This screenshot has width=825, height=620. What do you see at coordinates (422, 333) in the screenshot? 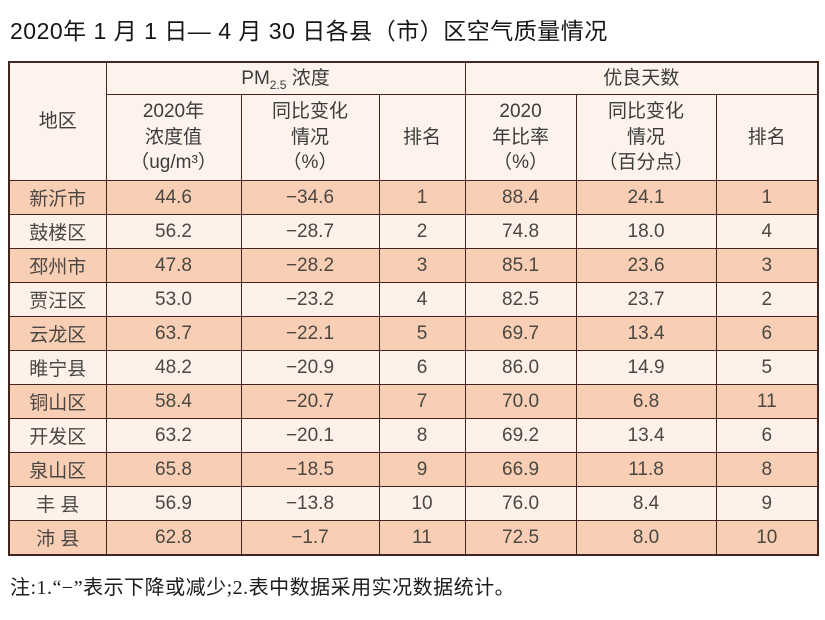
I see `cell-pm-rank: 5` at bounding box center [422, 333].